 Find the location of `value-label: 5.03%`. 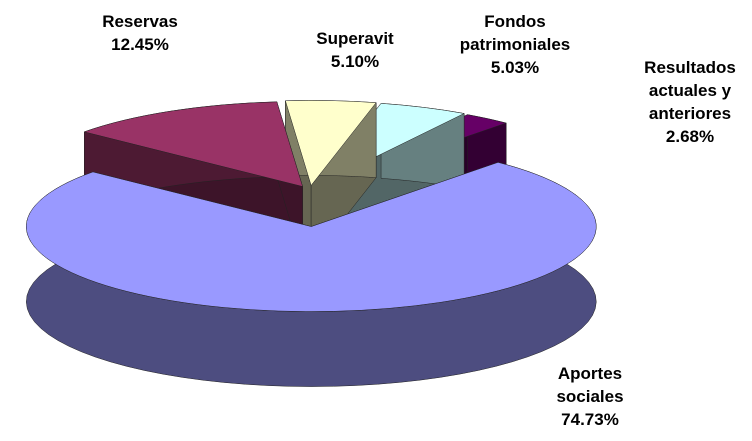

value-label: 5.03% is located at coordinates (515, 67).